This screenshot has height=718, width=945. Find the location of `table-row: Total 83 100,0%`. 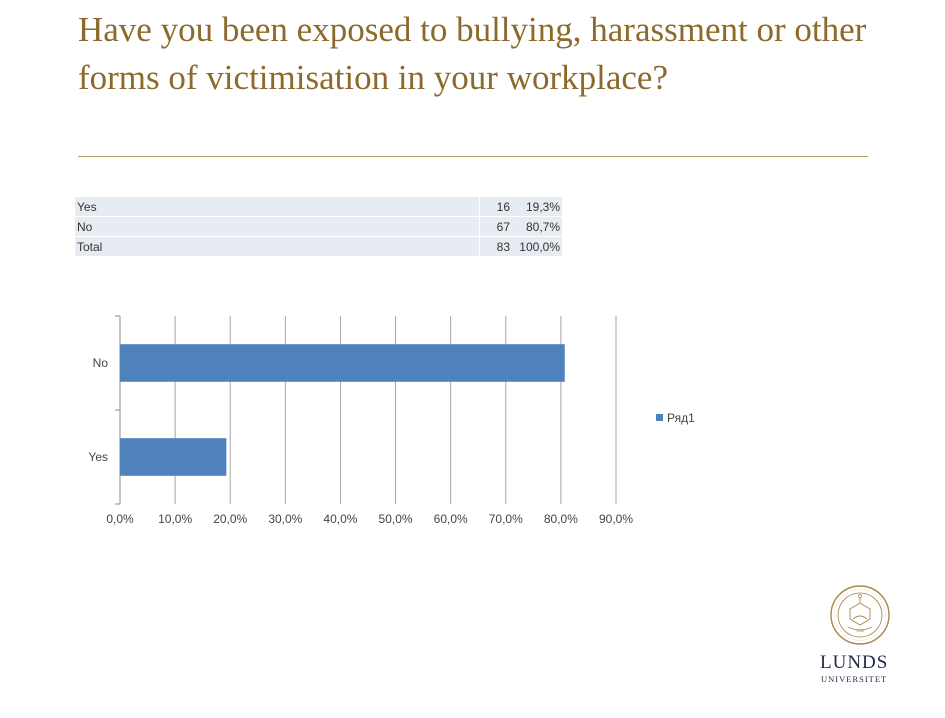

table-row: Total 83 100,0% is located at coordinates (318, 246).